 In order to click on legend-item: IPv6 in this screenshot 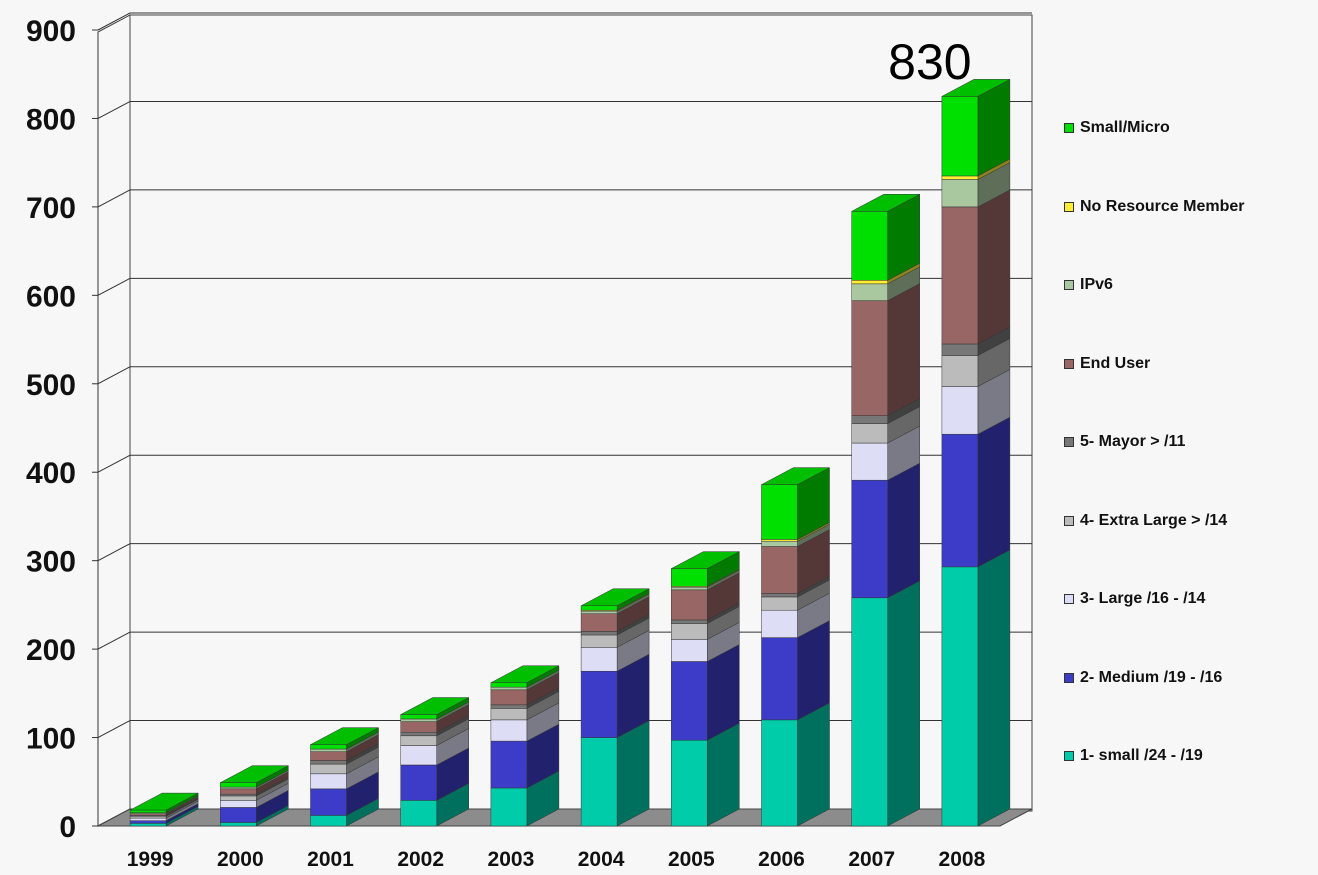, I will do `click(1088, 285)`.